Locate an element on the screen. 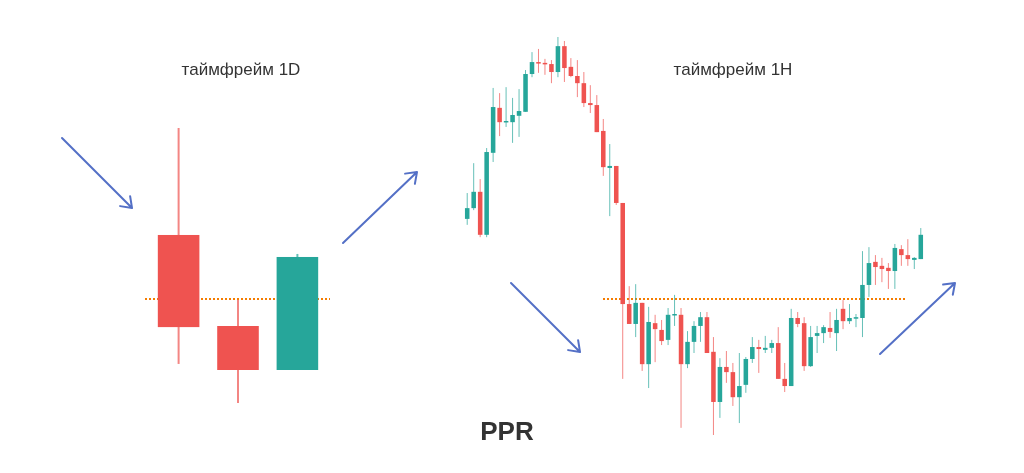  chart-title: таймфрейм 1D is located at coordinates (241, 69).